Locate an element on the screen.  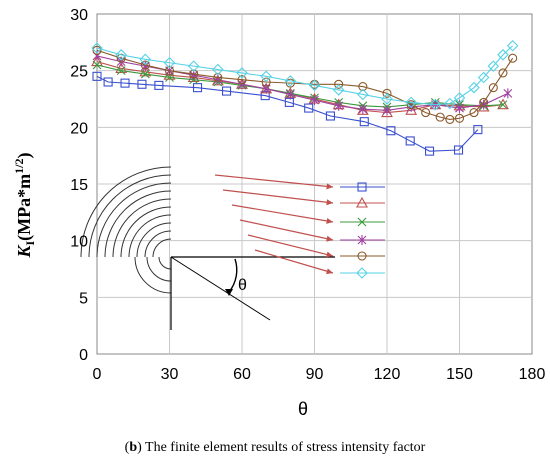
caption-letter: b is located at coordinates (133, 447).